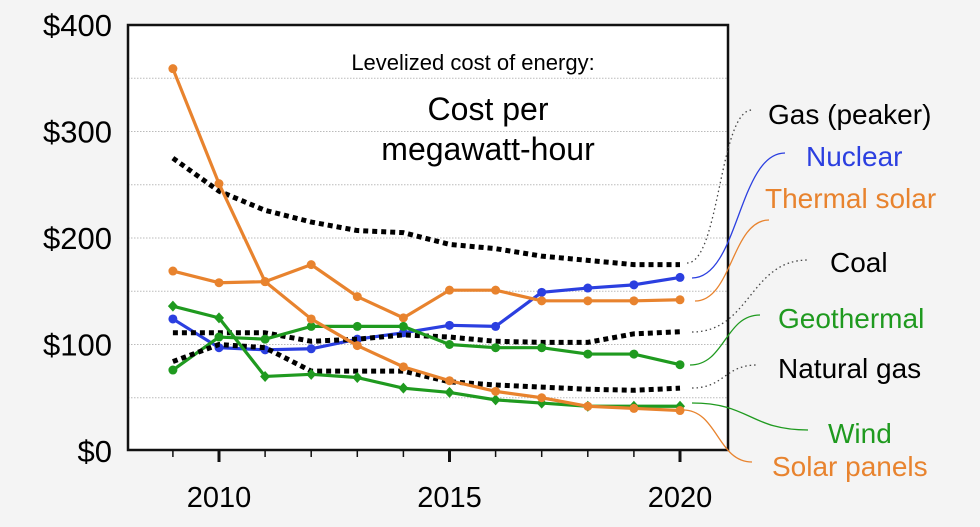 This screenshot has height=527, width=980. Describe the element at coordinates (95, 451) in the screenshot. I see `y-tick-label: $0` at that location.